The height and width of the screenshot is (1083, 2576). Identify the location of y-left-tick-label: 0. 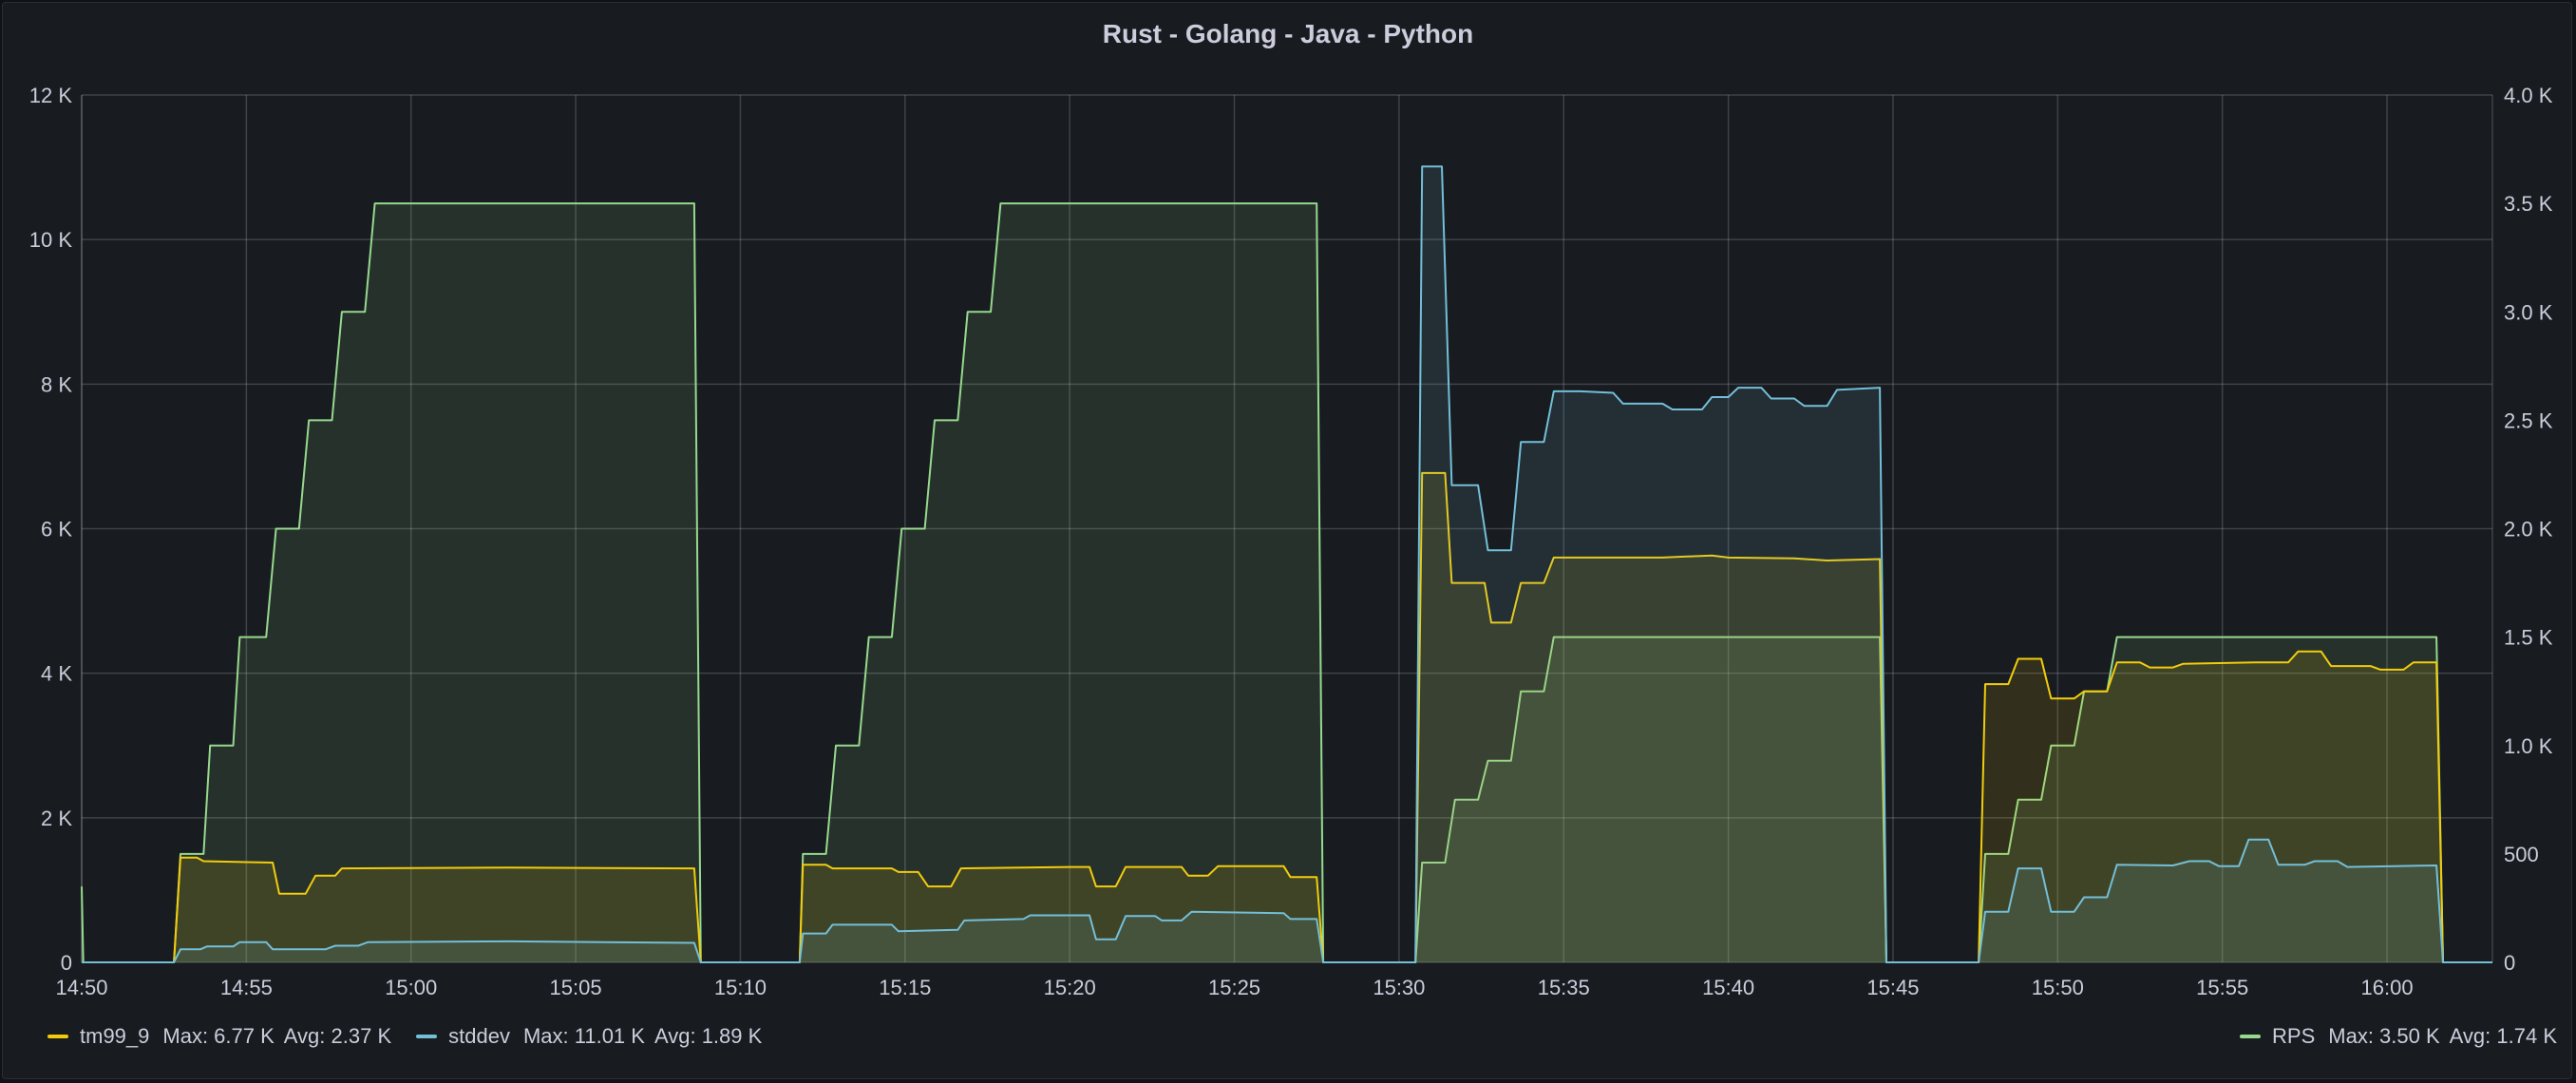
(66, 963).